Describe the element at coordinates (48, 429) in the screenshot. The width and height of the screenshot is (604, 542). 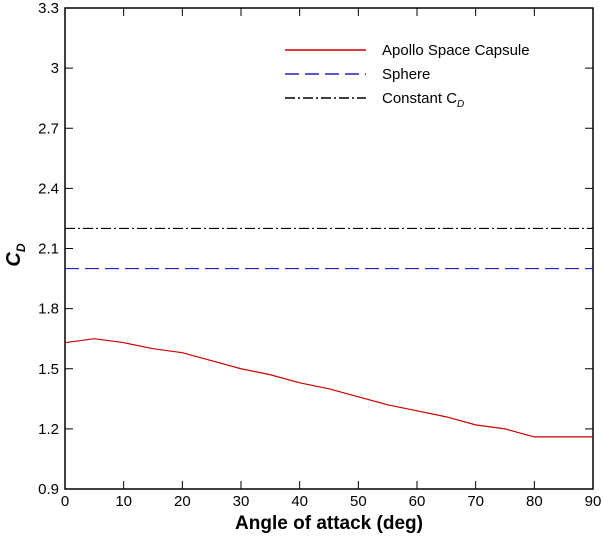
I see `y-tick-label: 1.2` at that location.